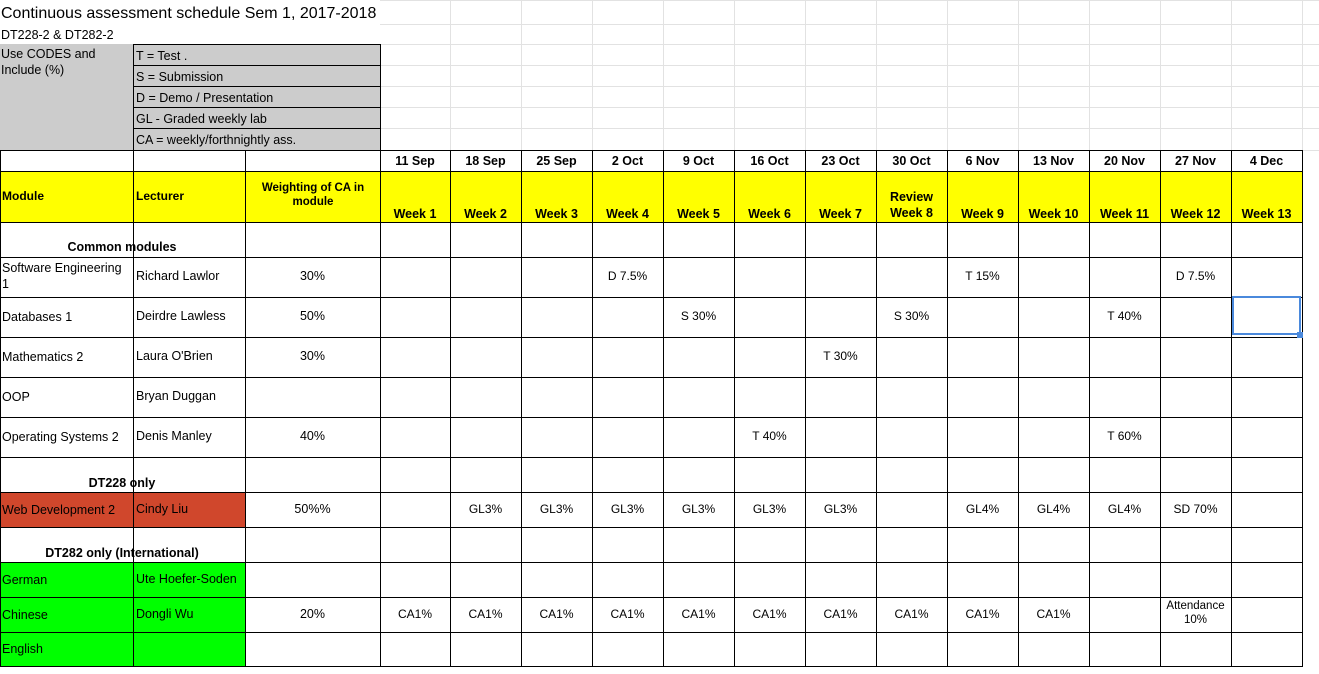  I want to click on week-header: Week 12, so click(1195, 214).